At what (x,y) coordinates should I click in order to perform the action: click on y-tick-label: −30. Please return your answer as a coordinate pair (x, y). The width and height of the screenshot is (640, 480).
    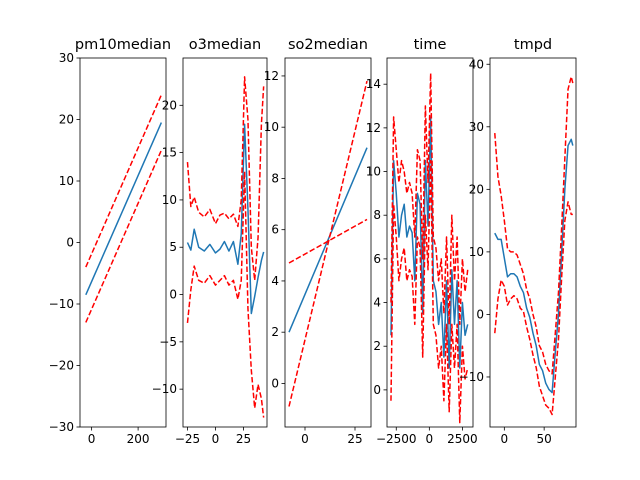
    Looking at the image, I should click on (61, 427).